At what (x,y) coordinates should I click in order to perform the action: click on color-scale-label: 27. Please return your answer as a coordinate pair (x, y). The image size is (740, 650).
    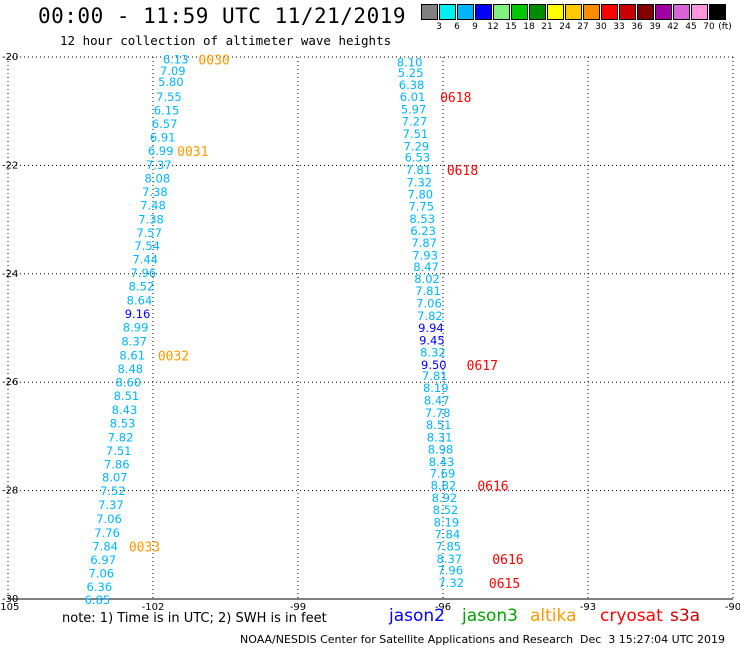
    Looking at the image, I should click on (583, 27).